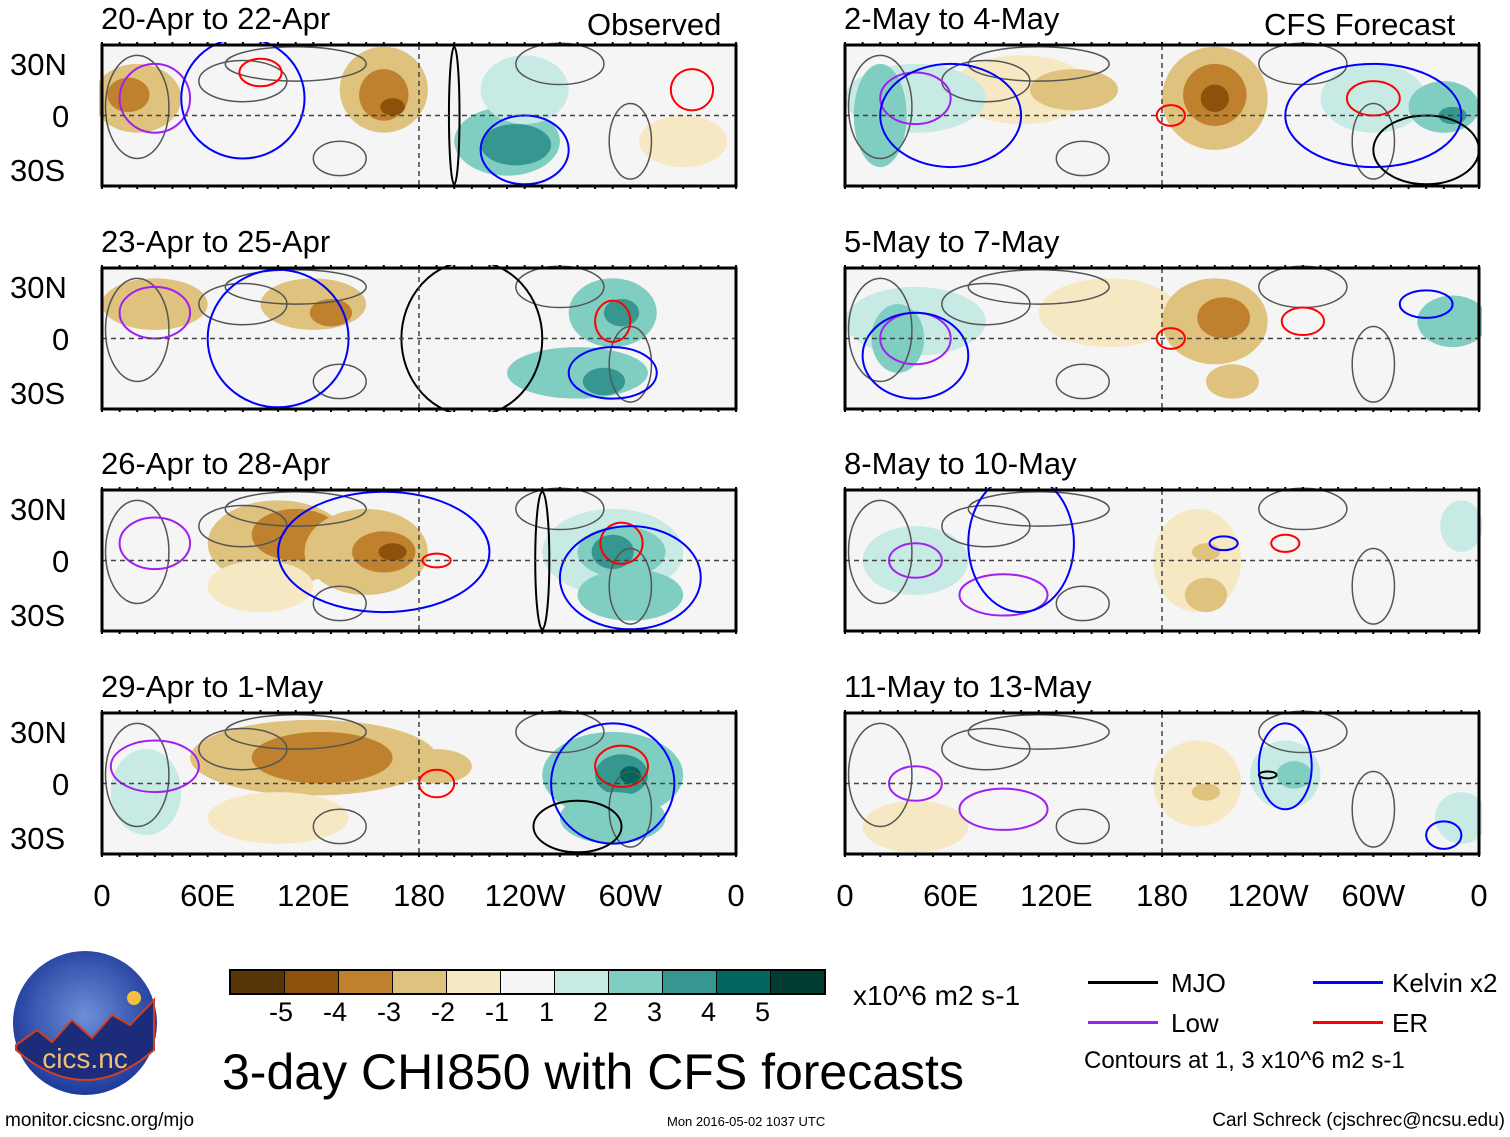 The width and height of the screenshot is (1510, 1137). What do you see at coordinates (630, 895) in the screenshot?
I see `lon-tick-label: 60W` at bounding box center [630, 895].